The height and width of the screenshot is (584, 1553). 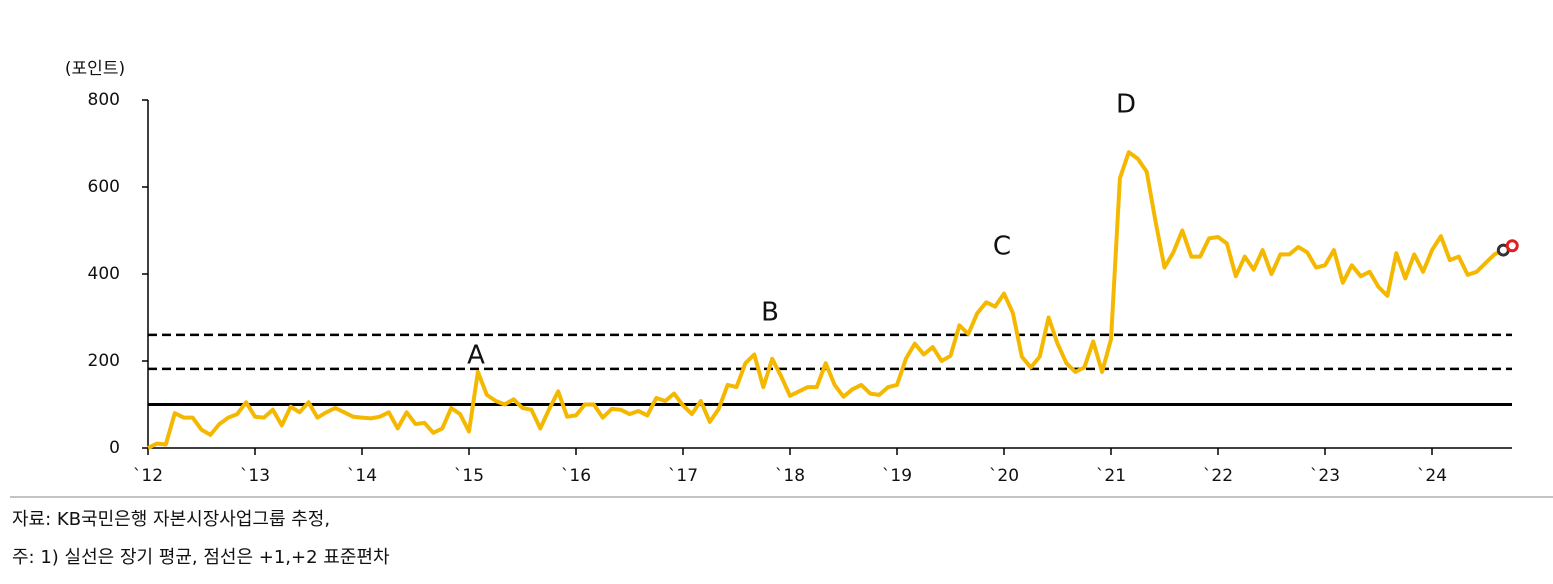 I want to click on x-tick-label: `24, so click(x=1432, y=476).